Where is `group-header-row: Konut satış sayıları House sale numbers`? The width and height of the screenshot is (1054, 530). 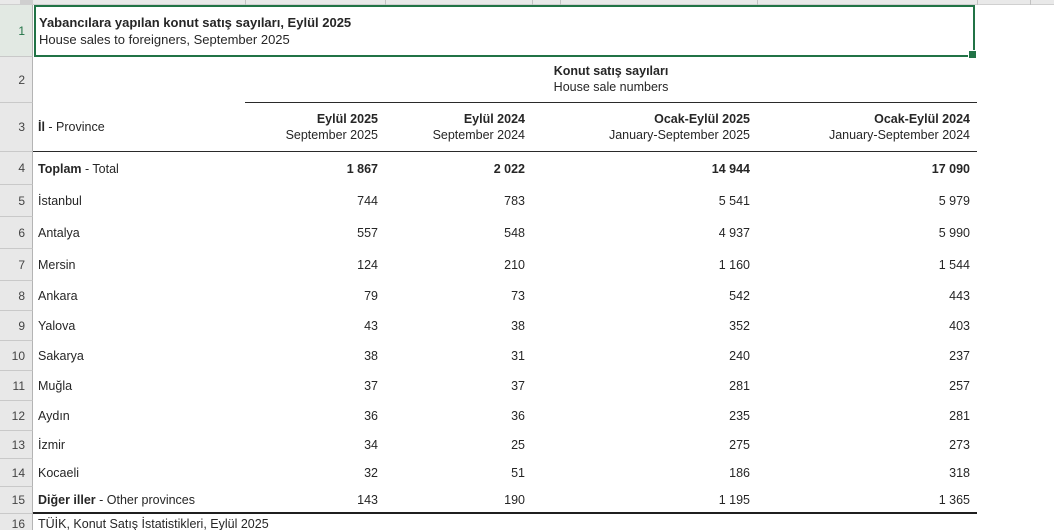 group-header-row: Konut satış sayıları House sale numbers is located at coordinates (505, 80).